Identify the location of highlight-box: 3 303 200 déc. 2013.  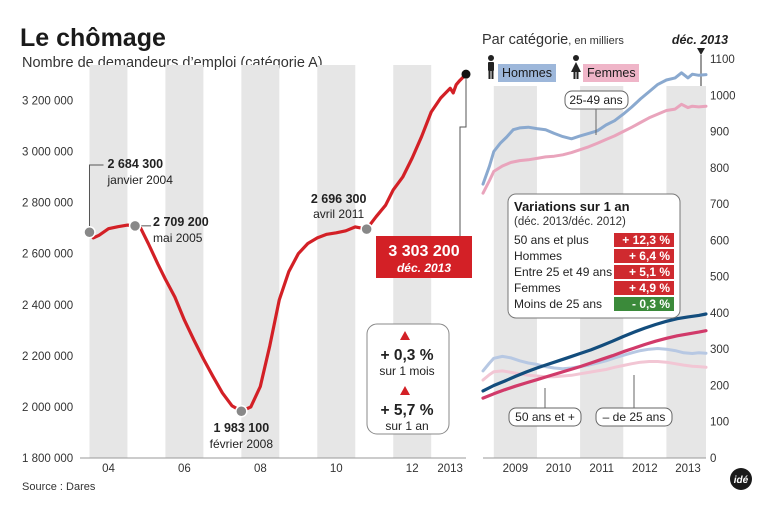
(424, 257).